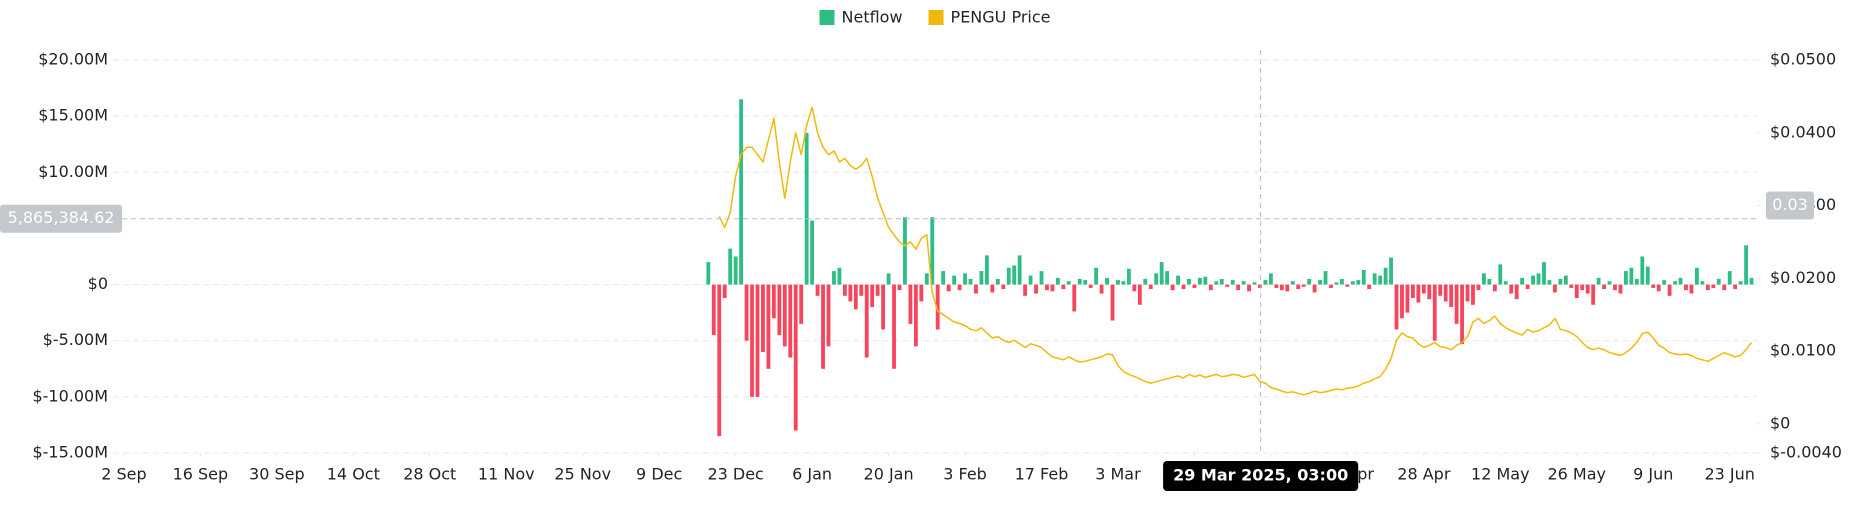 Image resolution: width=1852 pixels, height=525 pixels. I want to click on y2-tick-label: $-0.0040, so click(1806, 452).